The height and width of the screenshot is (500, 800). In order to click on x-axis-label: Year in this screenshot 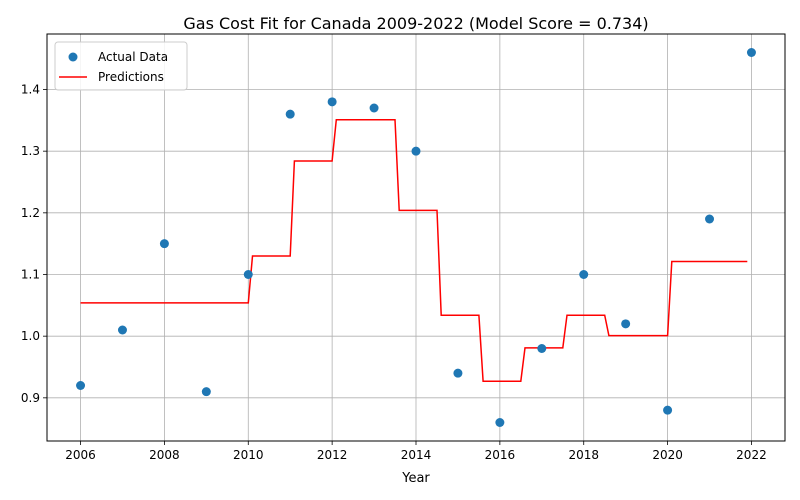, I will do `click(415, 478)`.